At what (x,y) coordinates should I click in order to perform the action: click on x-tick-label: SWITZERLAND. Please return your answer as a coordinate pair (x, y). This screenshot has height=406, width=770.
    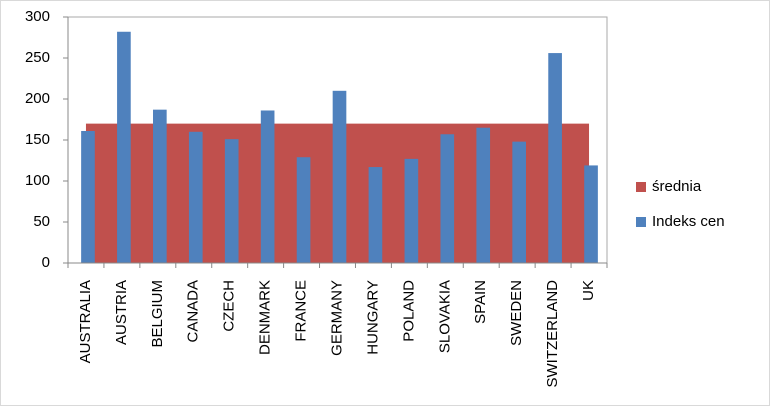
    Looking at the image, I should click on (552, 334).